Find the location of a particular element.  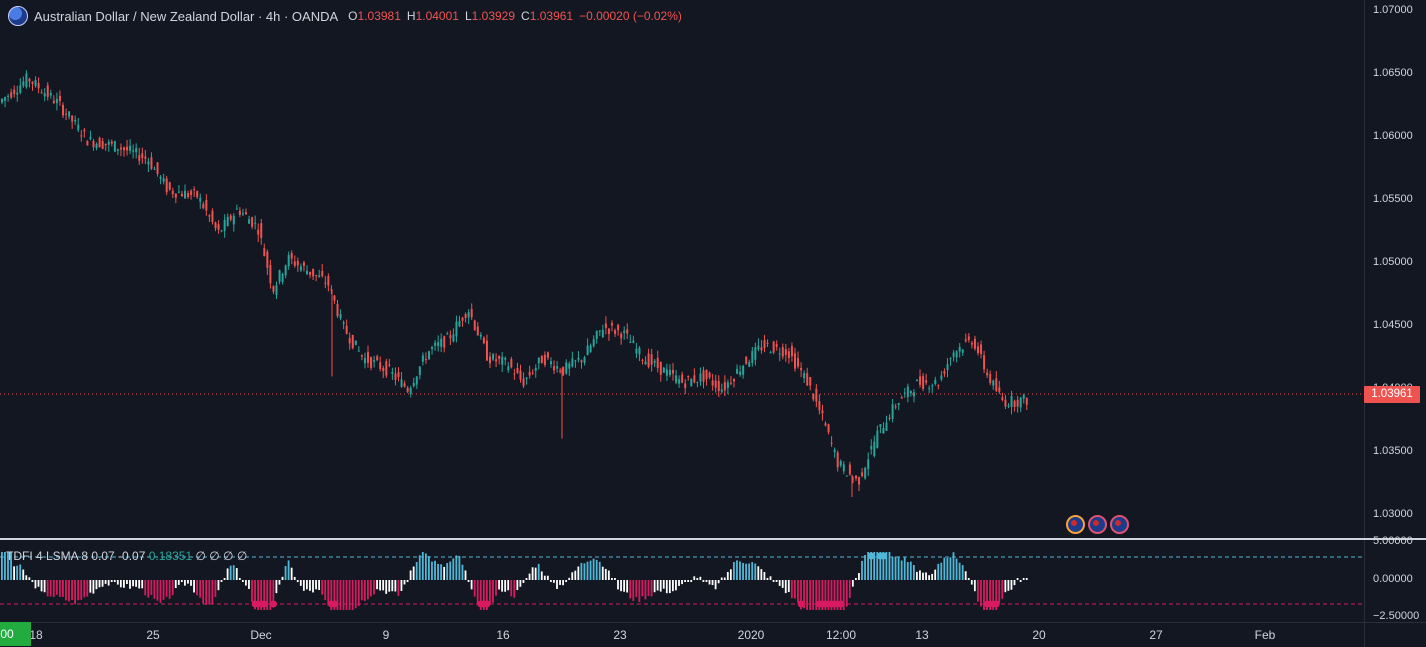

low-label: L is located at coordinates (468, 16).